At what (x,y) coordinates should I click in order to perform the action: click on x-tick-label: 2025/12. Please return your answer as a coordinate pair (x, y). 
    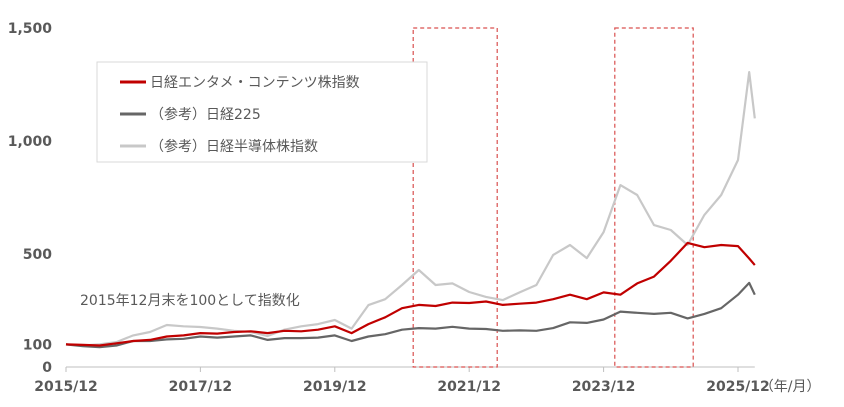
    Looking at the image, I should click on (738, 387).